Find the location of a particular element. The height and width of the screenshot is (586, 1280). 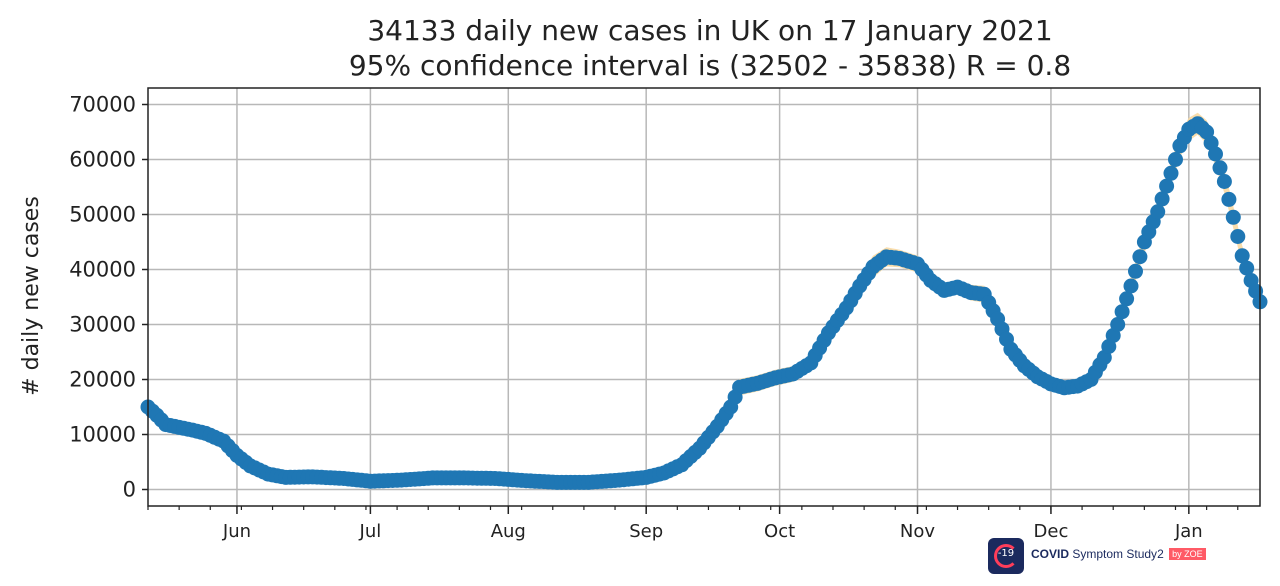

logo-zoe: by ZOE is located at coordinates (1187, 554).